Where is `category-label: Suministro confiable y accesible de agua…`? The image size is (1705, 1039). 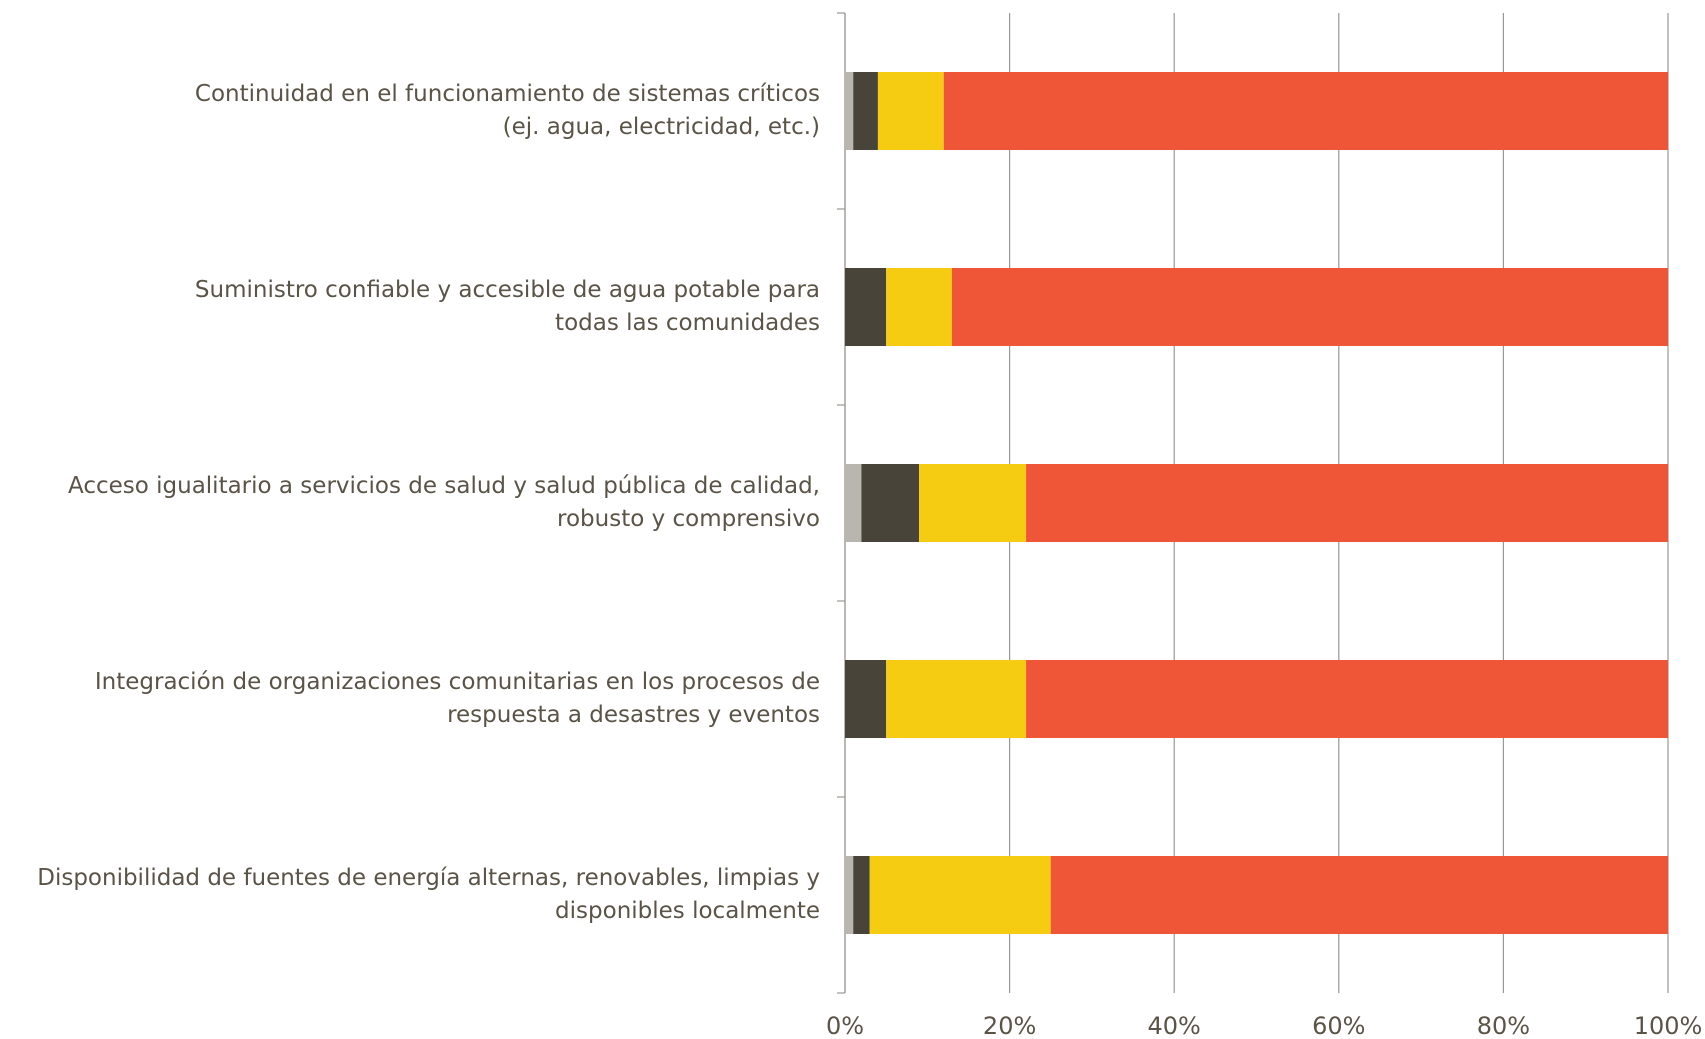 category-label: Suministro confiable y accesible de agua… is located at coordinates (507, 290).